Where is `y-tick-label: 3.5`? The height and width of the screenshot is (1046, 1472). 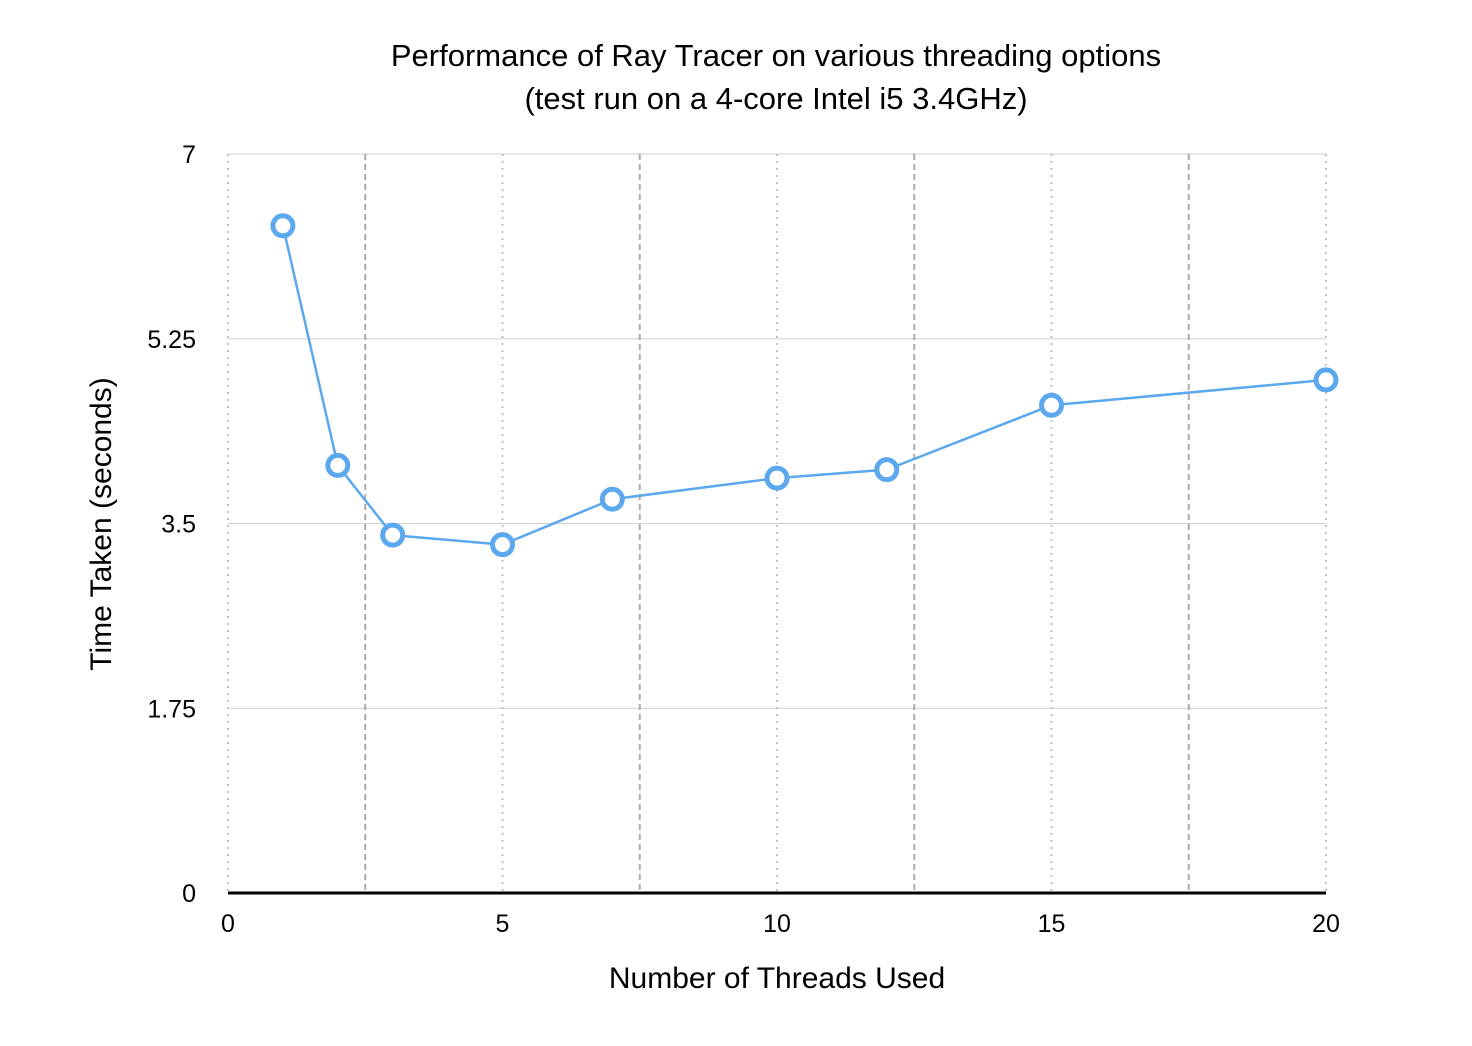 y-tick-label: 3.5 is located at coordinates (178, 525).